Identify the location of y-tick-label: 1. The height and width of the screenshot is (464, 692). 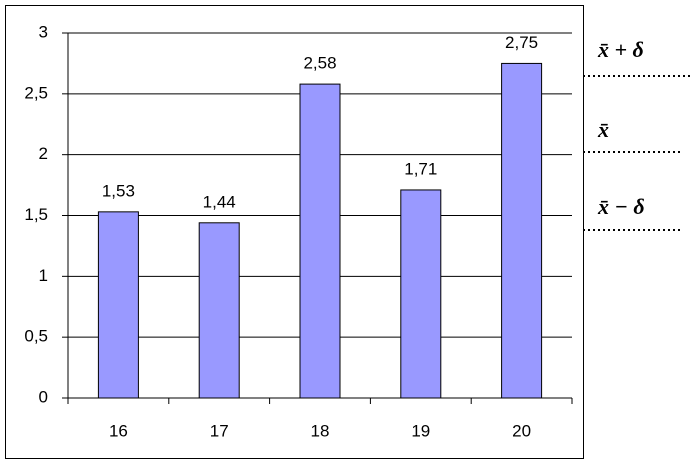
(43, 275).